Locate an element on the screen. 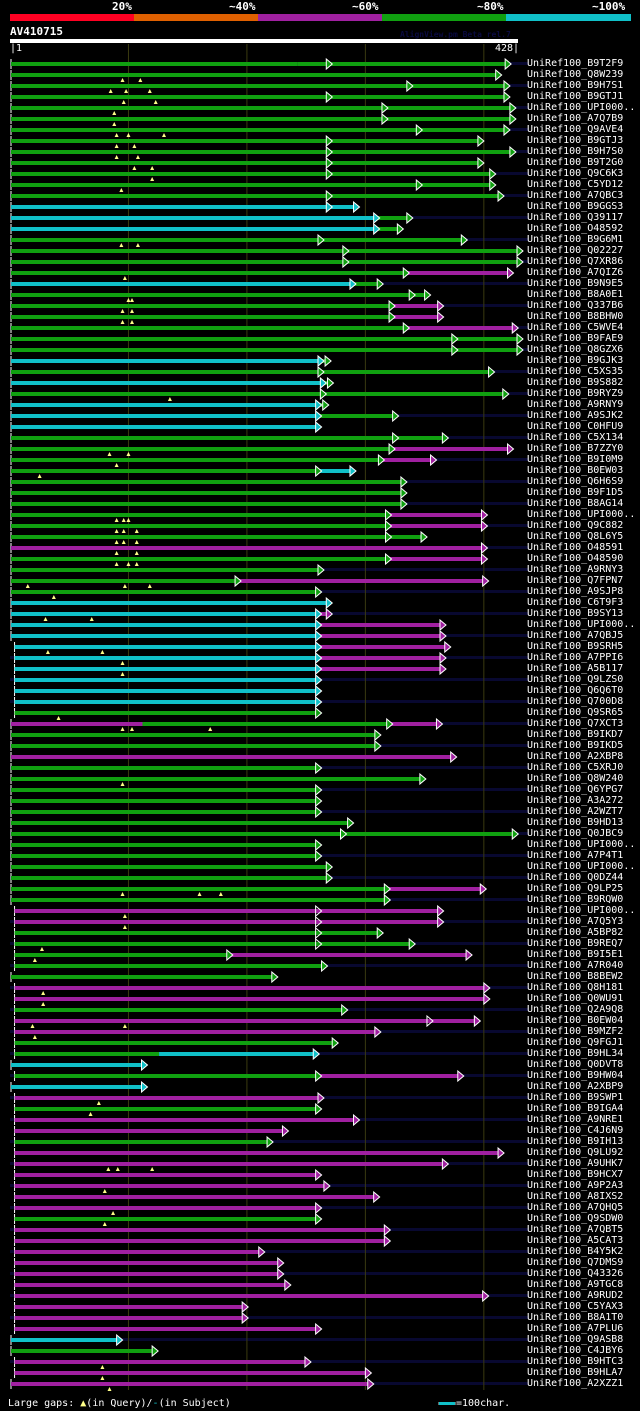  hit-label: UniRef100_Q8H181 is located at coordinates (575, 987).